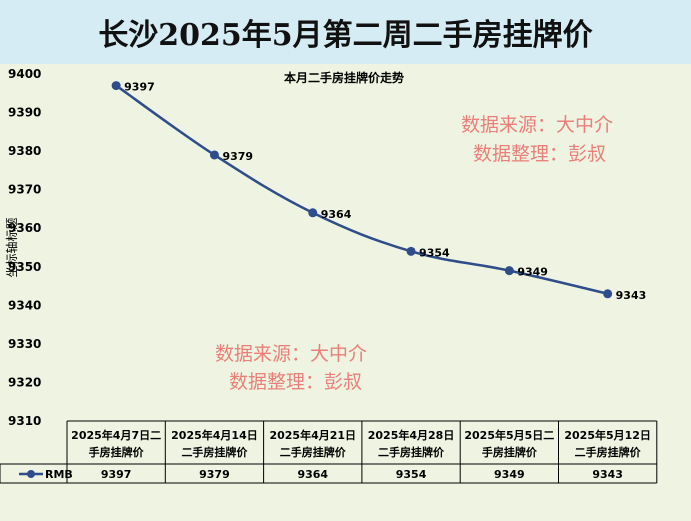 Image resolution: width=691 pixels, height=521 pixels. I want to click on x-category-label: 2025年4月14日, so click(214, 435).